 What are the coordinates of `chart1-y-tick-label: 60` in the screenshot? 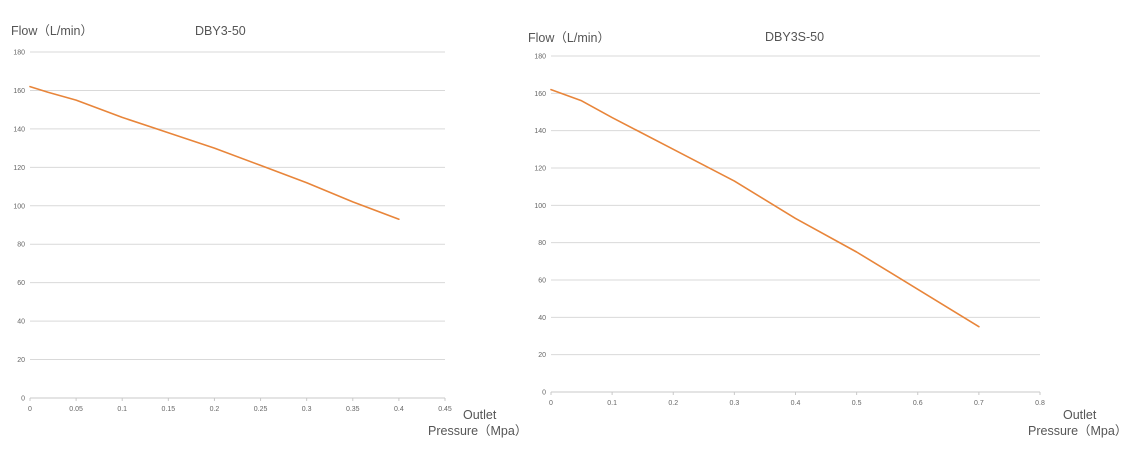 It's located at (21, 283).